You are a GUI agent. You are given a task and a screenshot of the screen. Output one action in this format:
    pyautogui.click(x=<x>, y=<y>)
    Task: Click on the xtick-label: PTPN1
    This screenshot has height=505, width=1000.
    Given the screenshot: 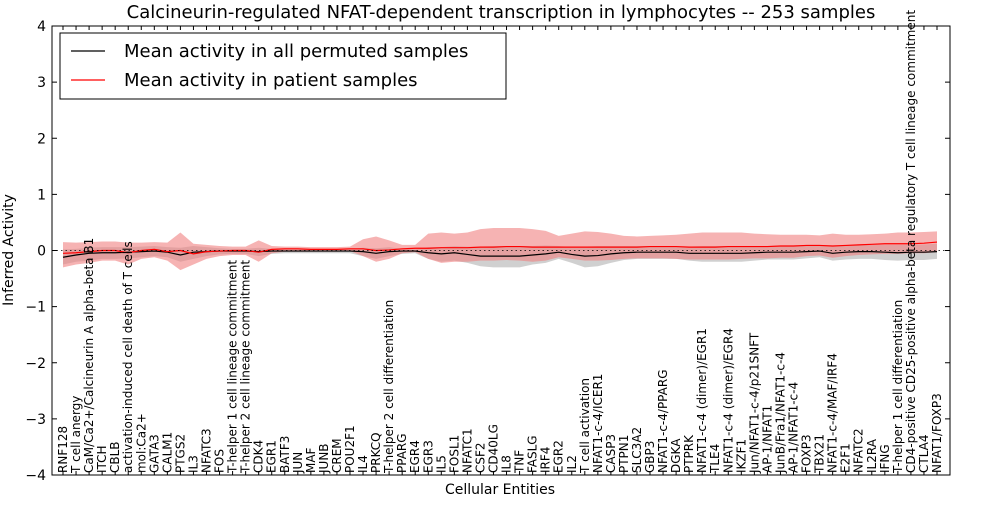 What is the action you would take?
    pyautogui.click(x=624, y=454)
    